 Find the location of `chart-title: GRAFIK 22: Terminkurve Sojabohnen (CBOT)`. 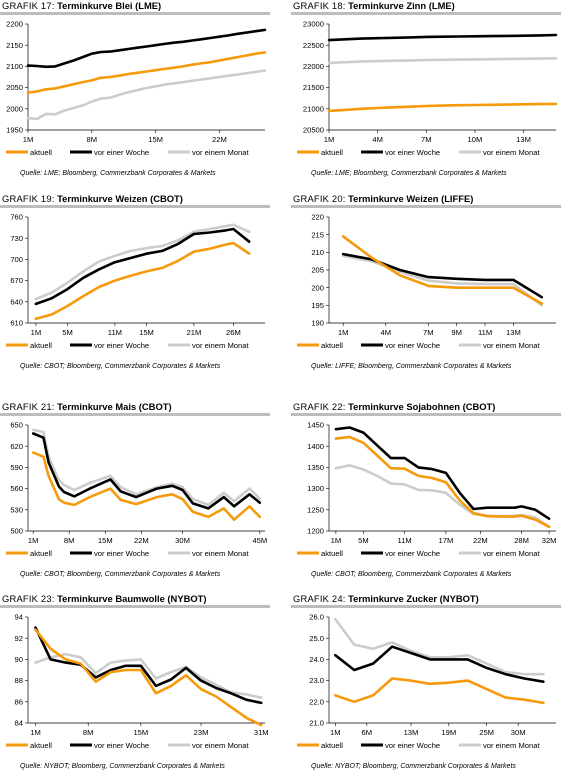

chart-title: GRAFIK 22: Terminkurve Sojabohnen (CBOT) is located at coordinates (394, 406).